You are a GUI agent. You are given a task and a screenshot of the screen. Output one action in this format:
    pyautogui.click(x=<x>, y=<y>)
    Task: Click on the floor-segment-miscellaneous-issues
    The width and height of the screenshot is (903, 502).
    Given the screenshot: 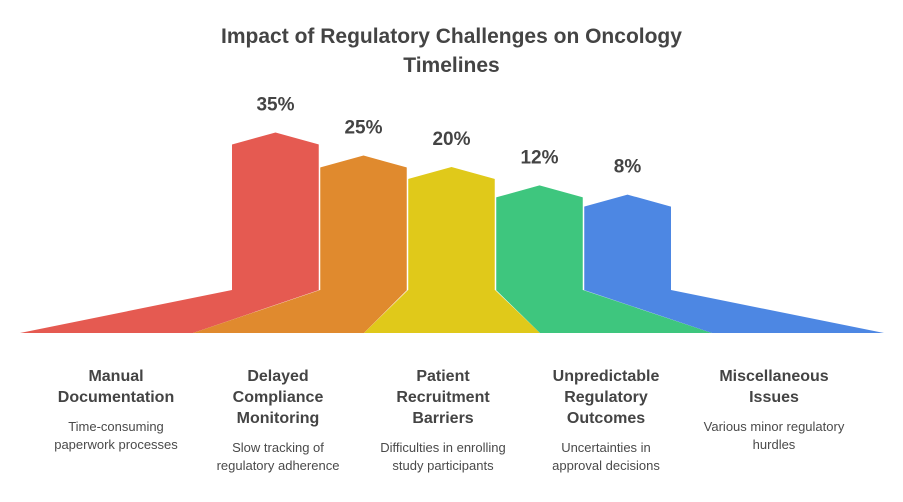 What is the action you would take?
    pyautogui.click(x=734, y=311)
    